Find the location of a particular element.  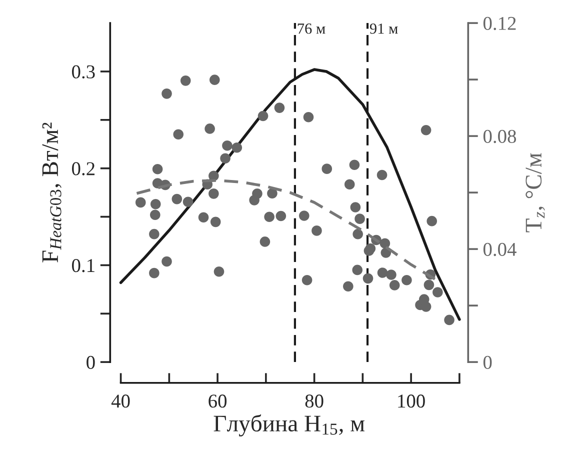

y-tick-label: 0.3 is located at coordinates (83, 72).